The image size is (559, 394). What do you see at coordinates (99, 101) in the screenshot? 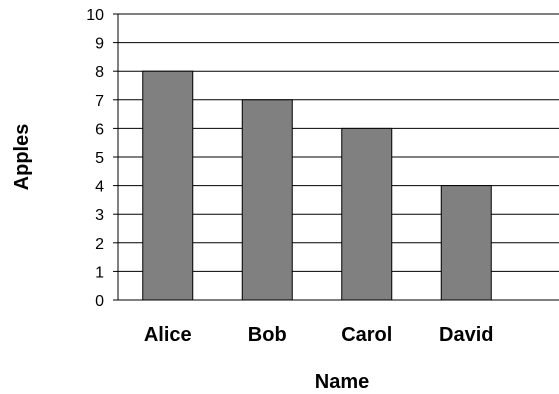
I see `y-tick-label: 7` at bounding box center [99, 101].